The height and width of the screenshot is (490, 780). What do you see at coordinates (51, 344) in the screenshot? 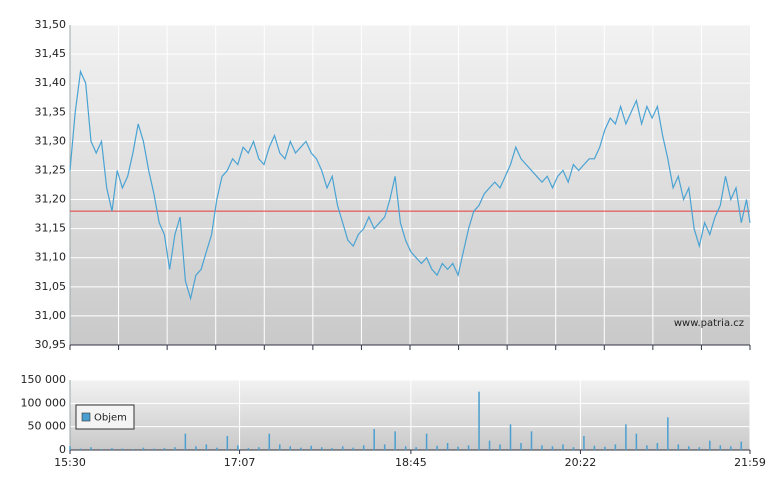
I see `y-tick-label: 30,95` at bounding box center [51, 344].